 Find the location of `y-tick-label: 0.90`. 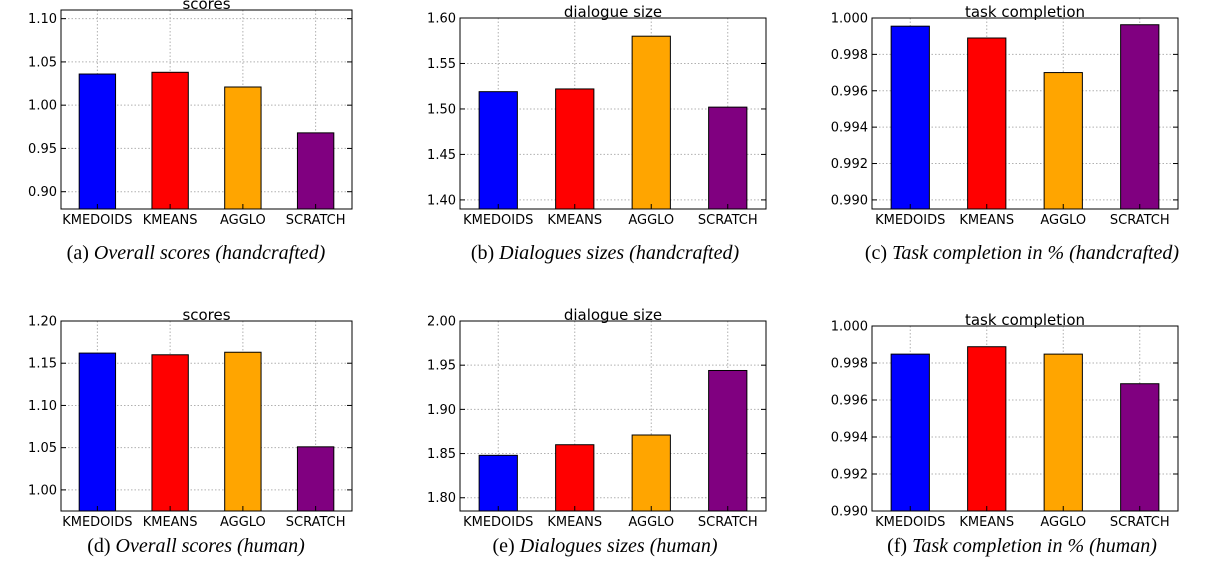

y-tick-label: 0.90 is located at coordinates (42, 192).